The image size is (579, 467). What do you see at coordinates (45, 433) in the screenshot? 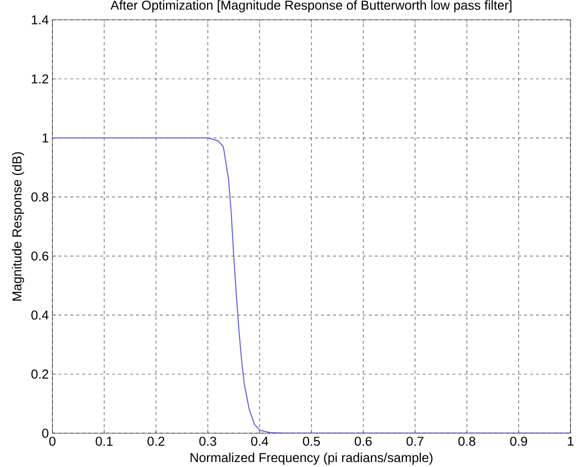
I see `y-tick-label: 0` at bounding box center [45, 433].